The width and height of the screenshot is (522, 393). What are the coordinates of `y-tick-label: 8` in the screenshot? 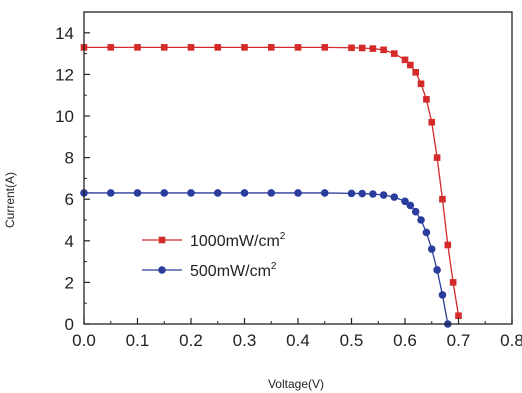 It's located at (69, 158).